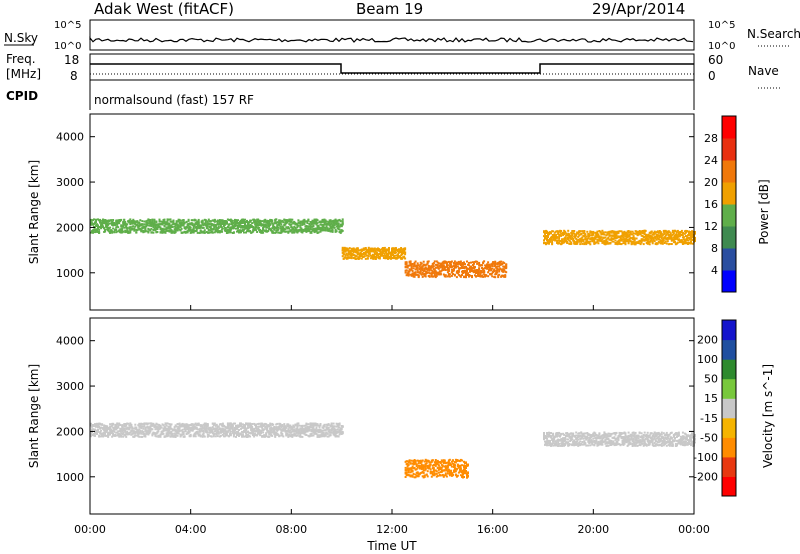 This screenshot has height=554, width=800. I want to click on noise-right-tick-top: 10^5, so click(721, 25).